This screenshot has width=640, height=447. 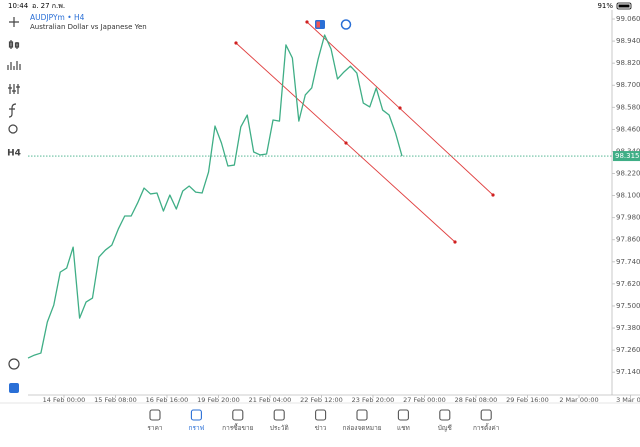 What do you see at coordinates (476, 400) in the screenshot?
I see `x-tick-label: 28 Feb 08:00` at bounding box center [476, 400].